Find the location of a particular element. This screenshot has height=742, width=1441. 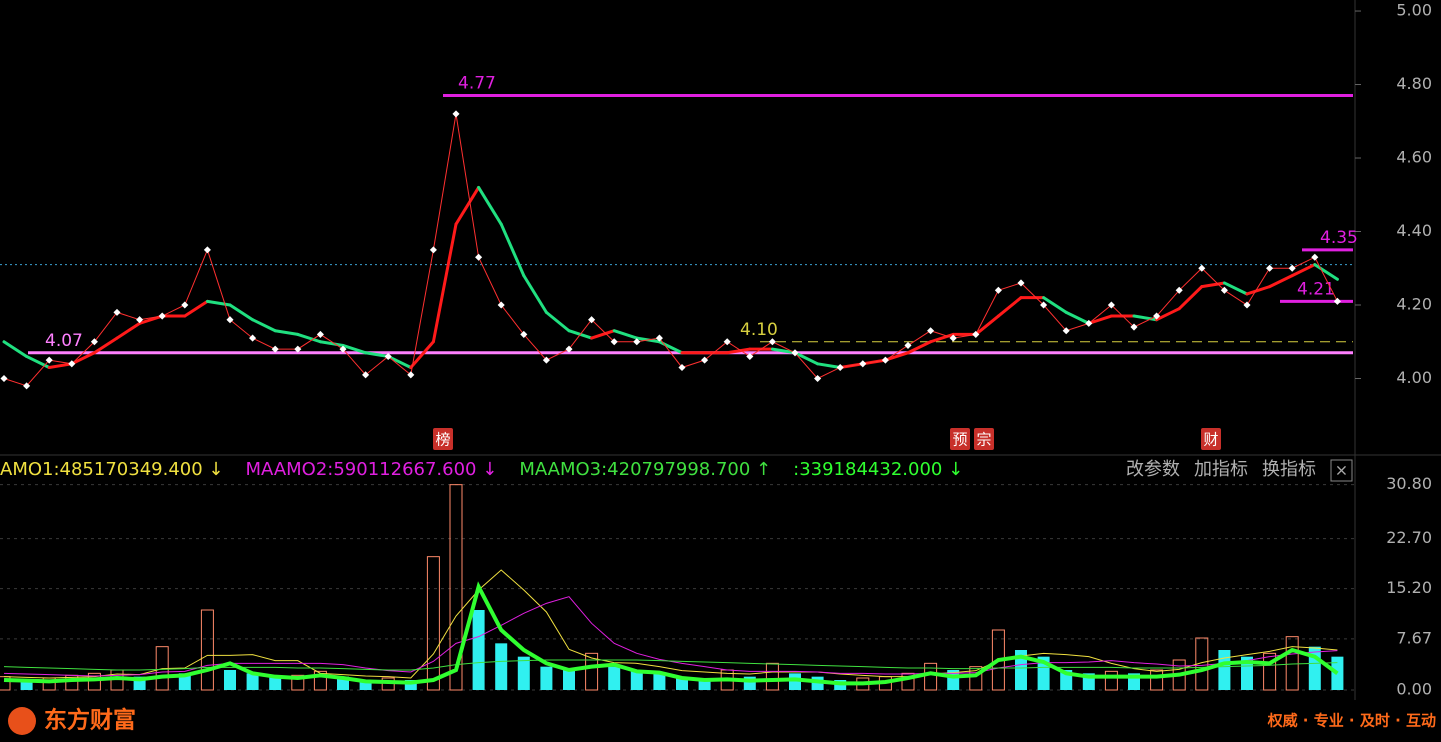

y-tick-label: 4.60 is located at coordinates (1414, 157).